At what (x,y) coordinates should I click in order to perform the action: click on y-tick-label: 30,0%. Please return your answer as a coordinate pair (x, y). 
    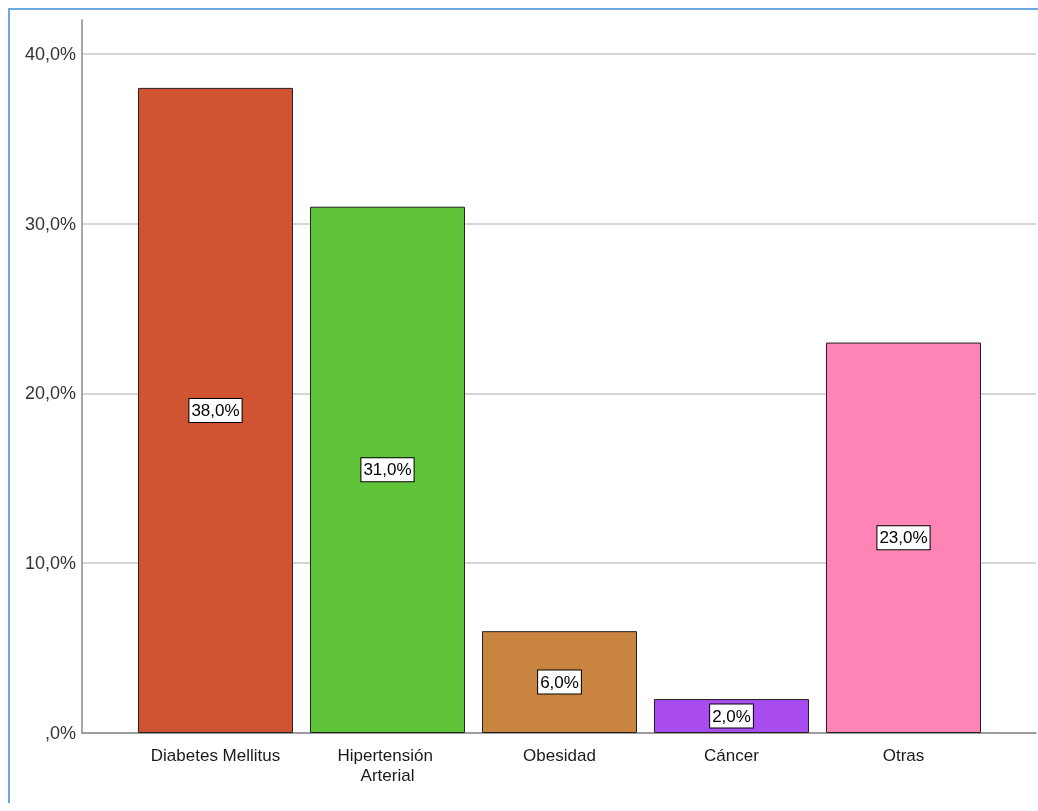
    Looking at the image, I should click on (50, 223).